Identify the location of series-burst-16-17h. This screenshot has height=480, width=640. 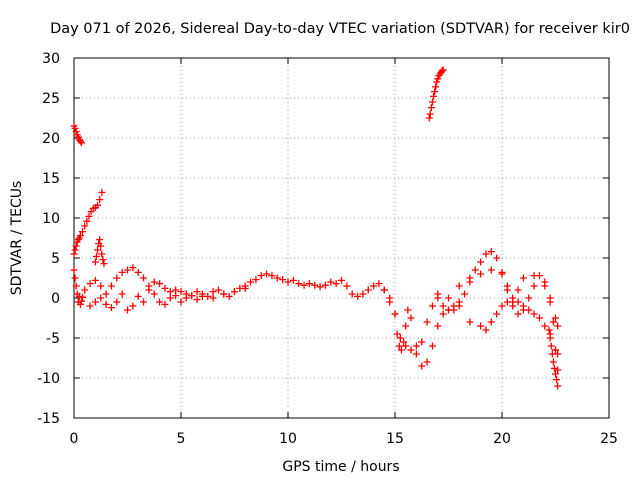
(436, 94).